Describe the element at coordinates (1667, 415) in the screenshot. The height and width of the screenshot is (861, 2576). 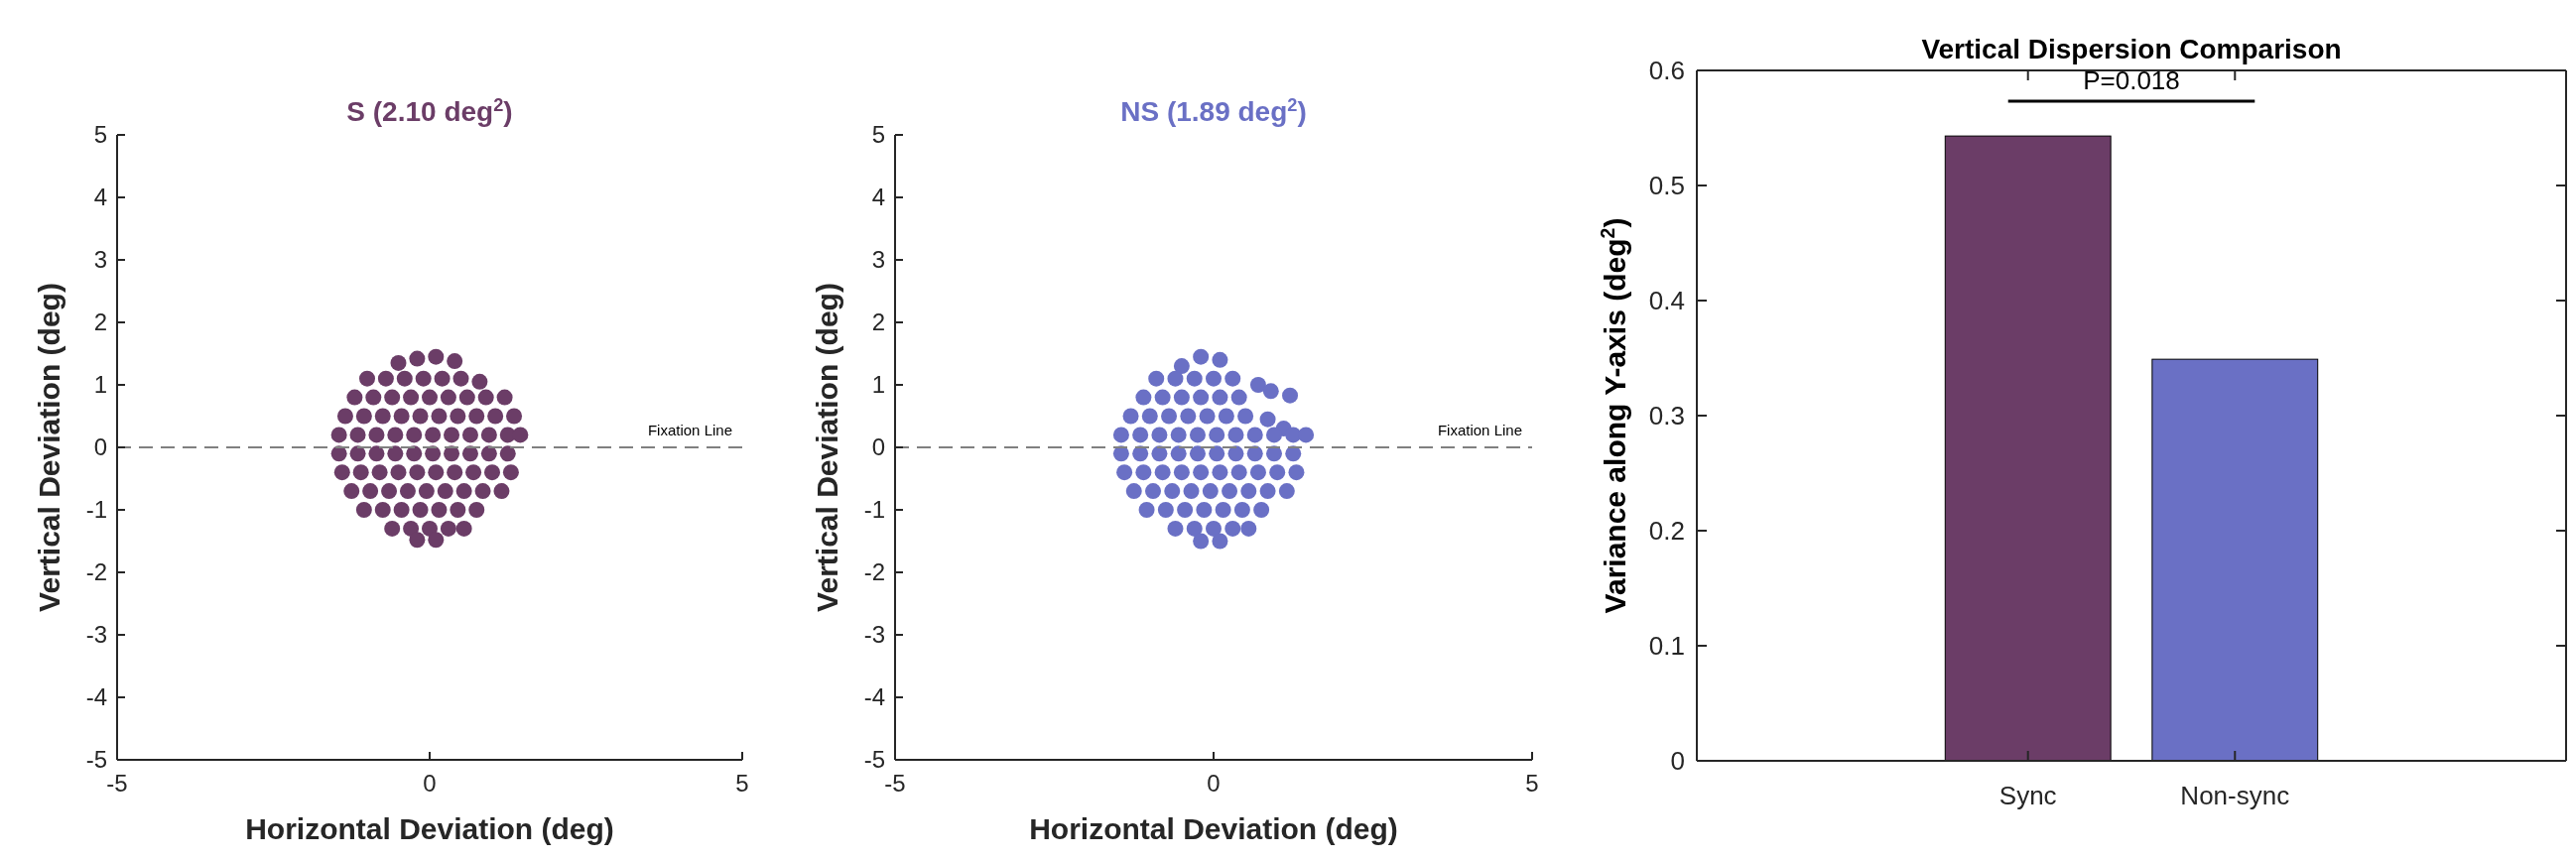
I see `y-tick-label: 0.3` at that location.